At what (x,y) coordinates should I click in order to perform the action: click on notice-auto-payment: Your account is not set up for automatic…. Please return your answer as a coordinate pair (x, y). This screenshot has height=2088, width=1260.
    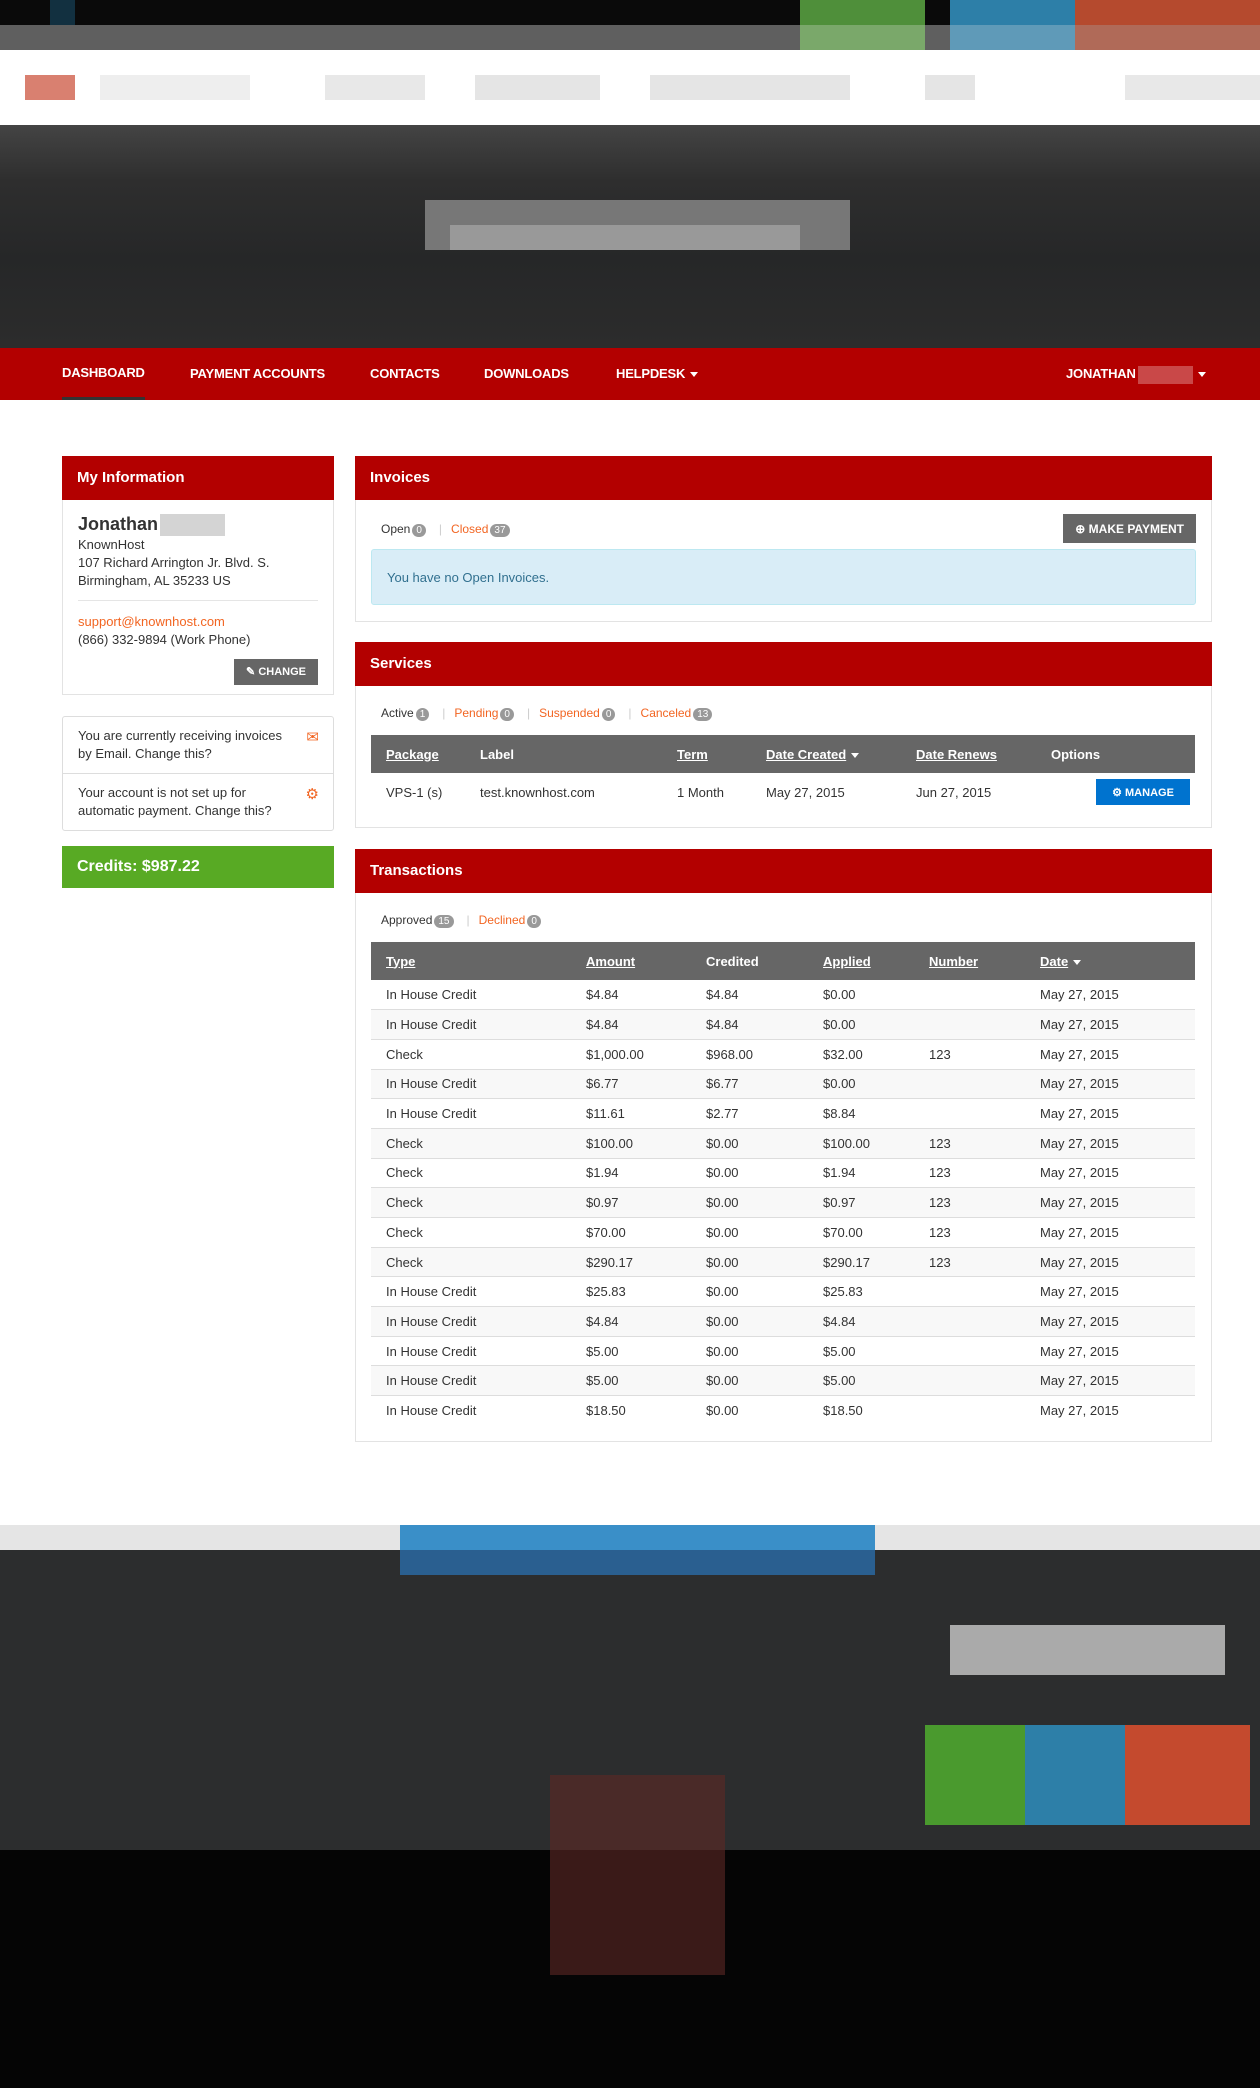
    Looking at the image, I should click on (198, 801).